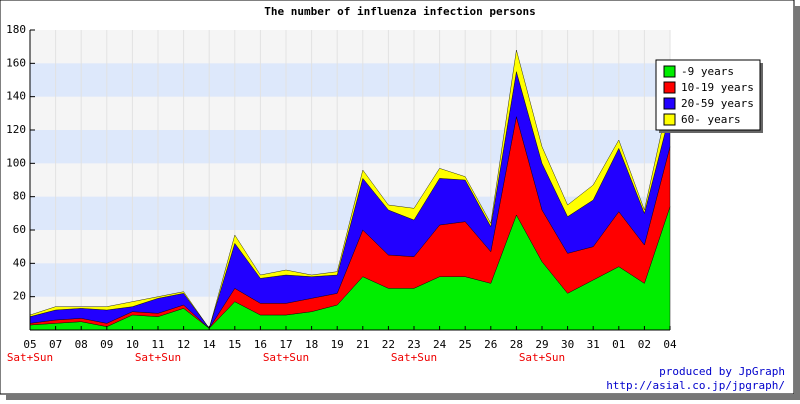 The image size is (800, 404). I want to click on y-tick-label: 100, so click(16, 162).